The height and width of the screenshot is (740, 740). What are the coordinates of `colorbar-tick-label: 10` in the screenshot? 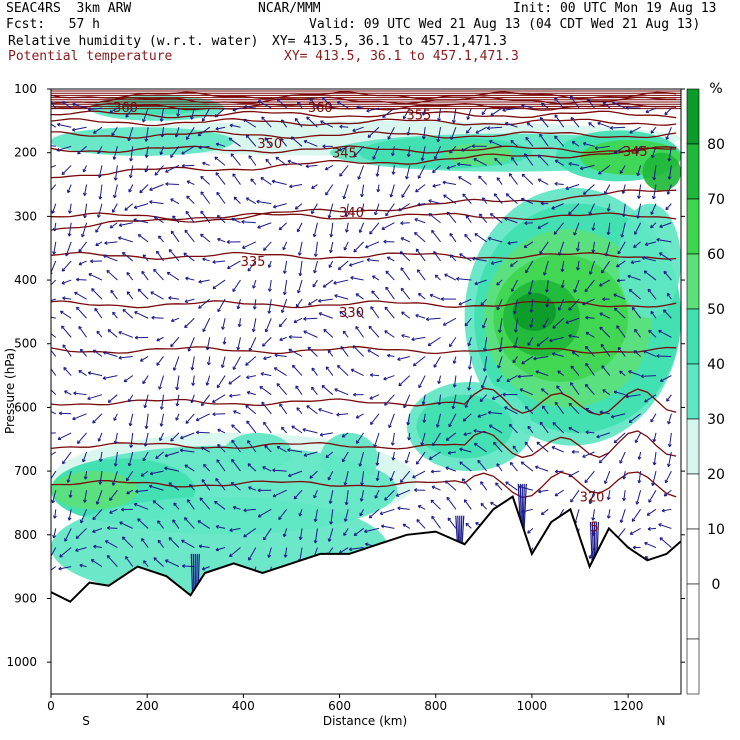 It's located at (716, 530).